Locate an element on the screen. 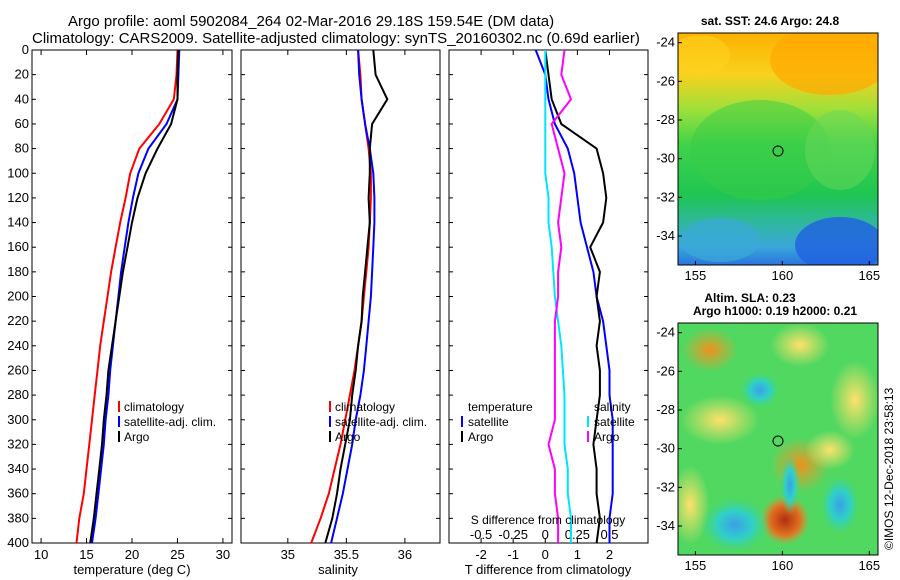 The width and height of the screenshot is (900, 580). depth-tick-label: 400 is located at coordinates (18, 542).